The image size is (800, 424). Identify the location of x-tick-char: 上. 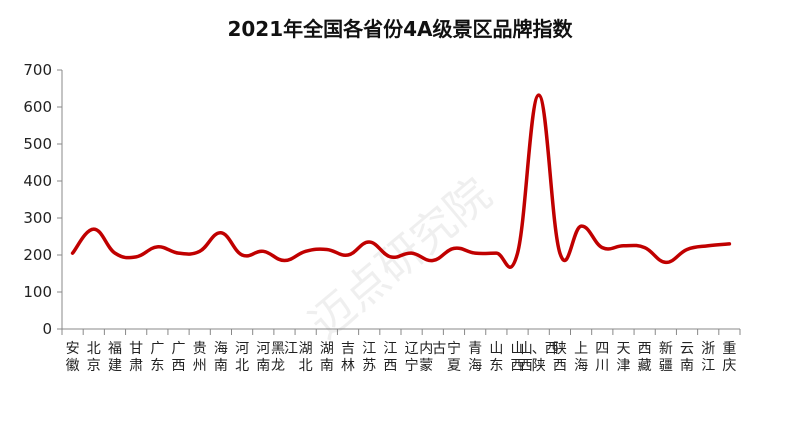
(581, 349).